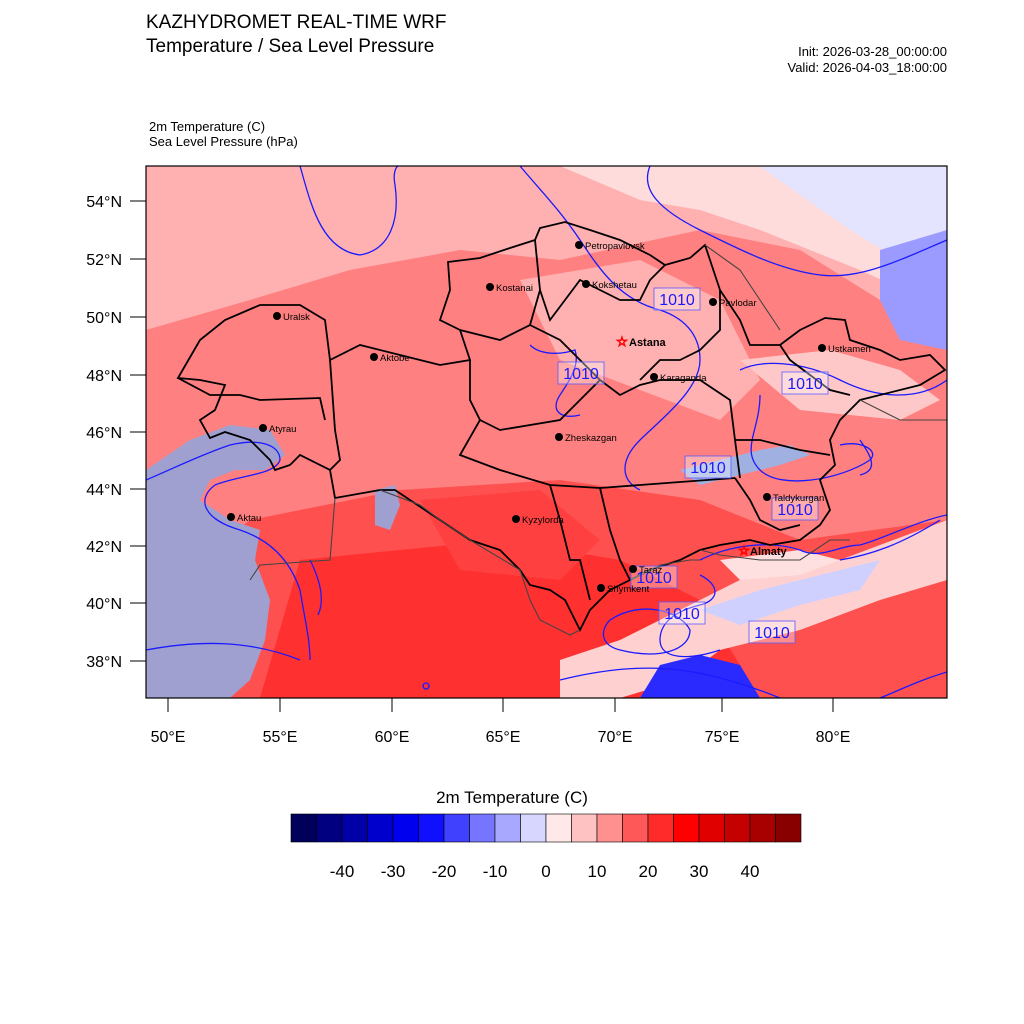 Image resolution: width=1024 pixels, height=1024 pixels. I want to click on colorbar-labels: -40 -30 -20 -10 0 10 20 30 40, so click(545, 871).